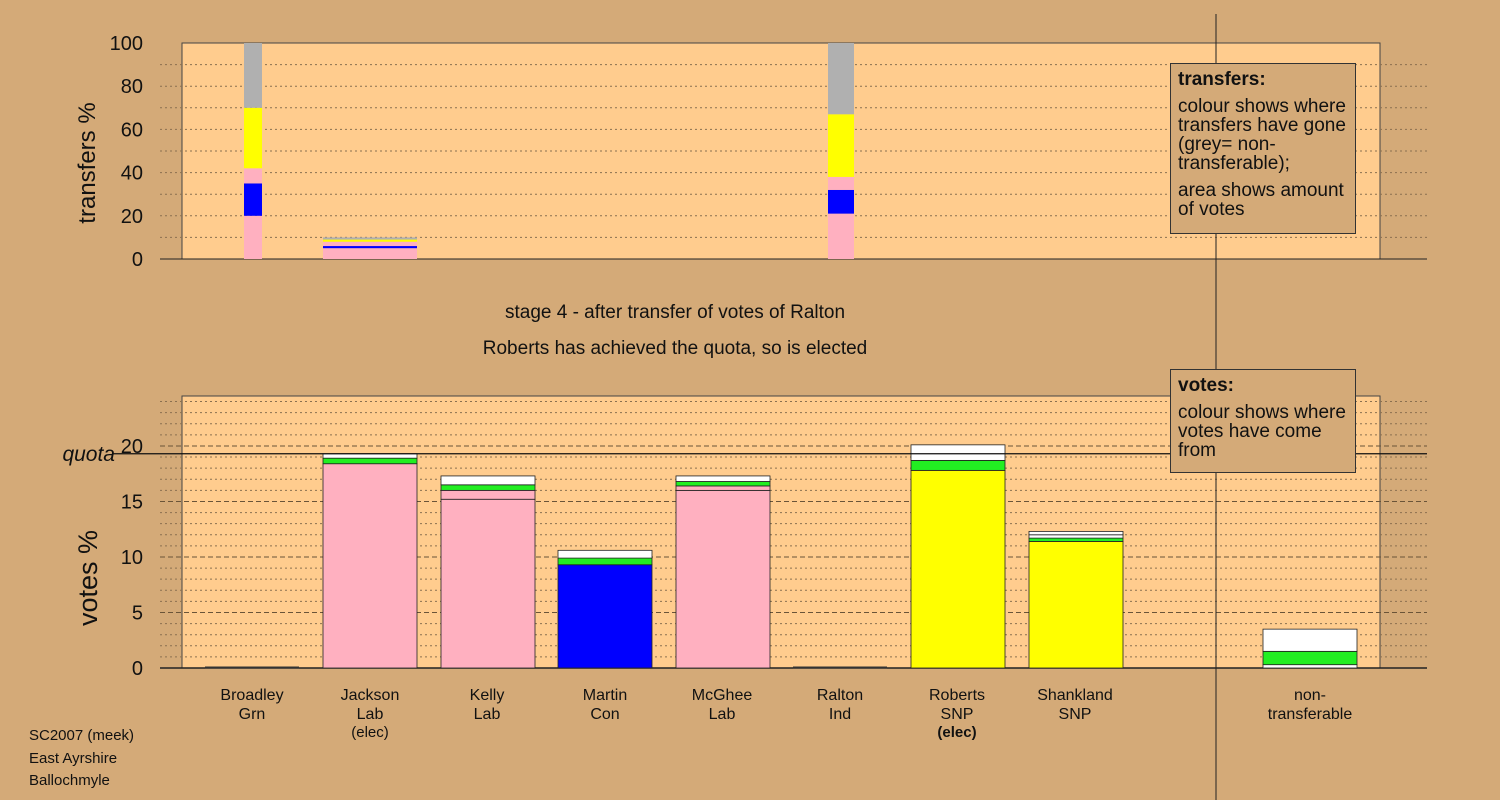  What do you see at coordinates (252, 695) in the screenshot?
I see `candidate-name: Broadley` at bounding box center [252, 695].